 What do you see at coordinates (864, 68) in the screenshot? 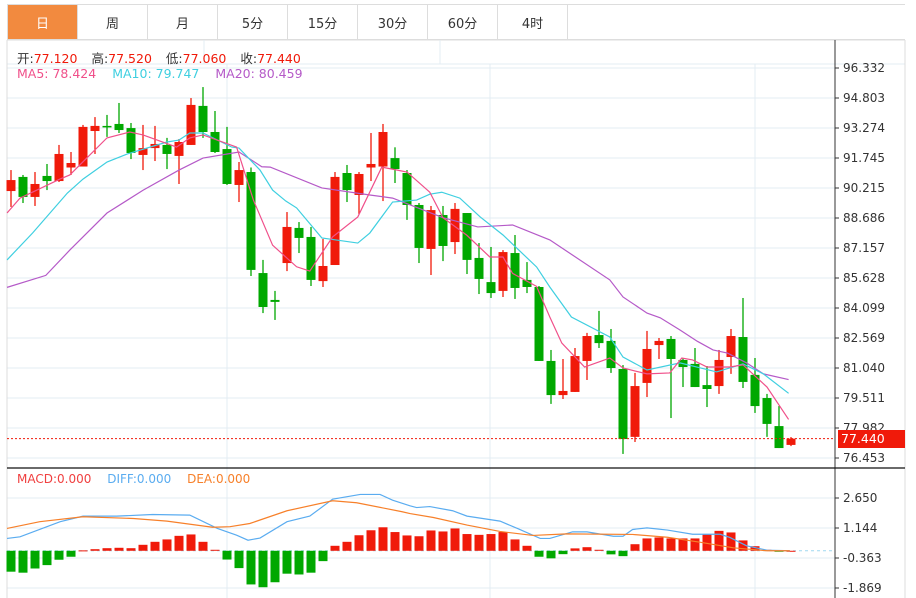
I see `price-axis-label: 96.332` at bounding box center [864, 68].